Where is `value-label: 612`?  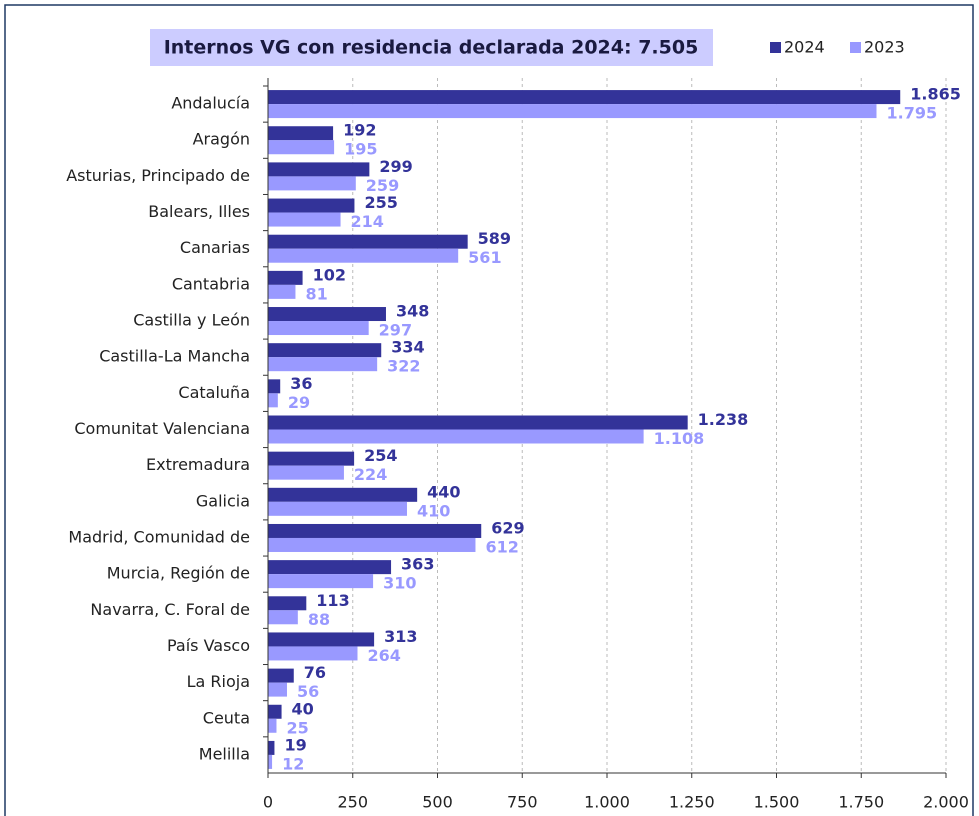 value-label: 612 is located at coordinates (501, 546).